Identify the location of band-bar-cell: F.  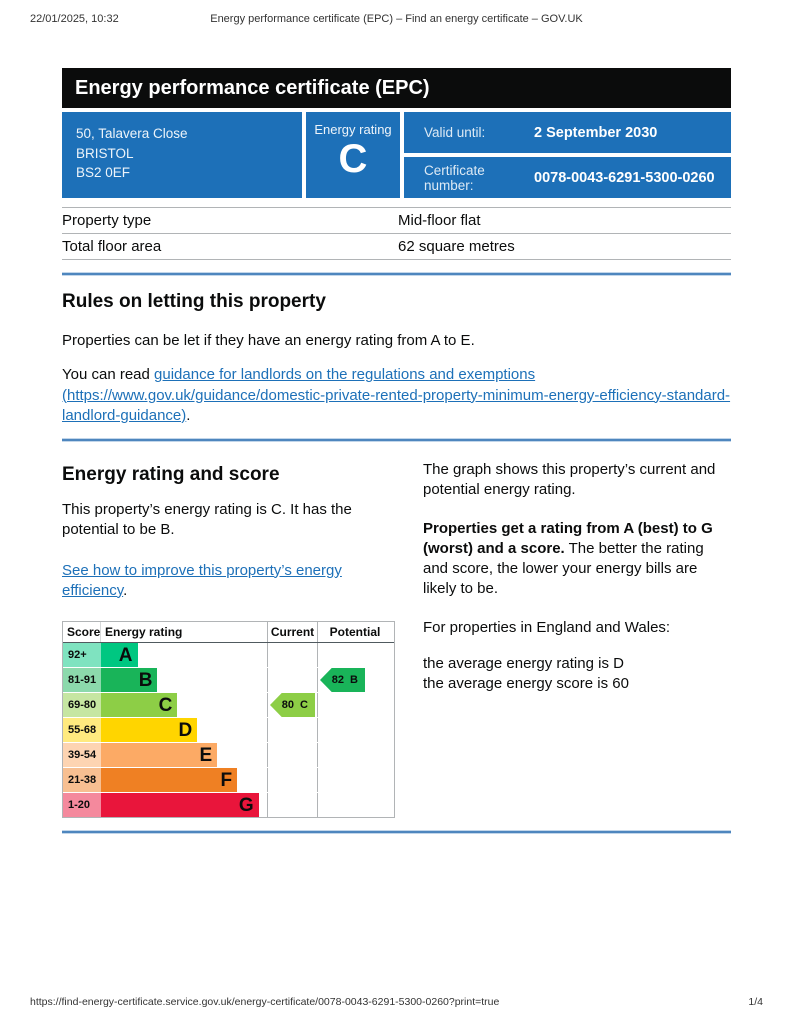
(184, 780).